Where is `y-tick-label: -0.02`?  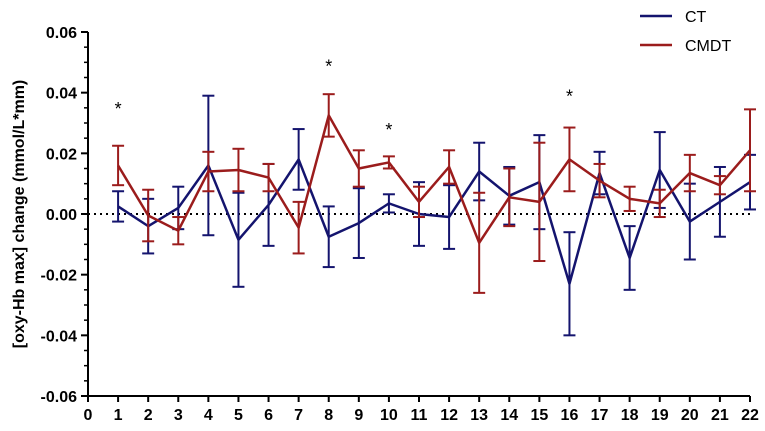 y-tick-label: -0.02 is located at coordinates (59, 276).